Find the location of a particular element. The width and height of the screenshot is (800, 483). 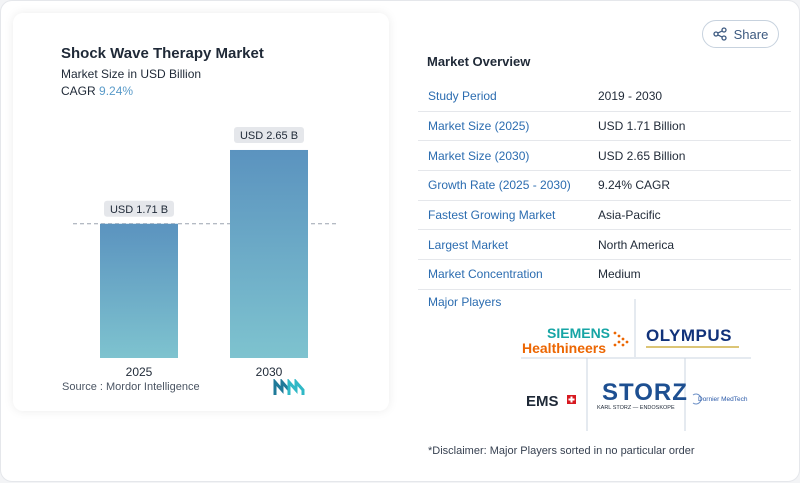

x-tick-label: 2030 is located at coordinates (269, 372).